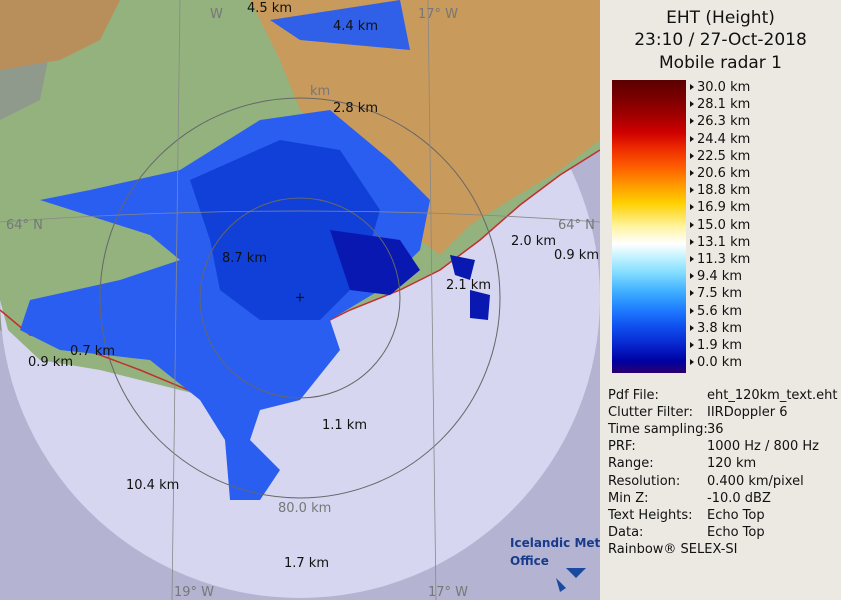 Image resolution: width=841 pixels, height=600 pixels. Describe the element at coordinates (152, 485) in the screenshot. I see `echo-top-label: 10.4 km` at that location.